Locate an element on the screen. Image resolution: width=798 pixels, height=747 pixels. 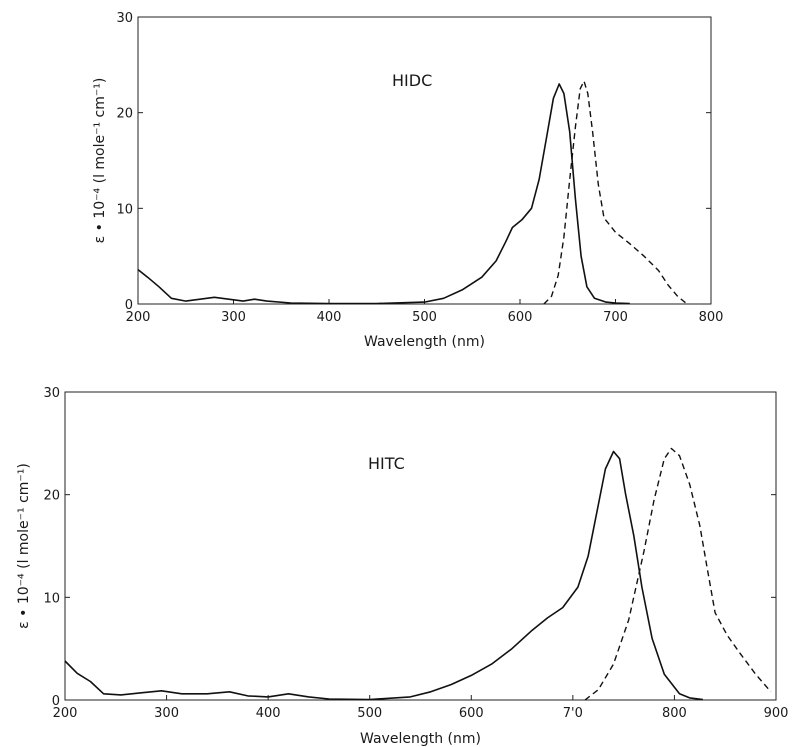
x-tick-label: 900 is located at coordinates (776, 713).